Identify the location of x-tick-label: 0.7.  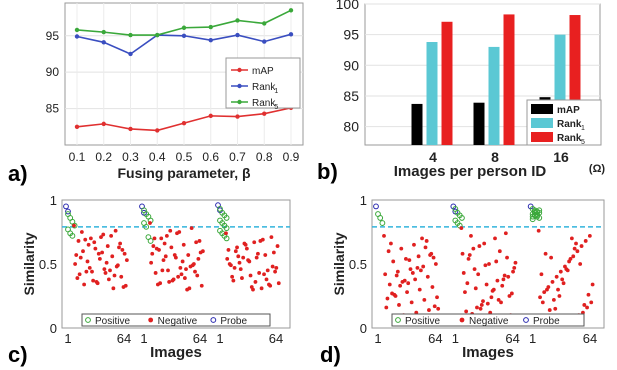
(237, 157).